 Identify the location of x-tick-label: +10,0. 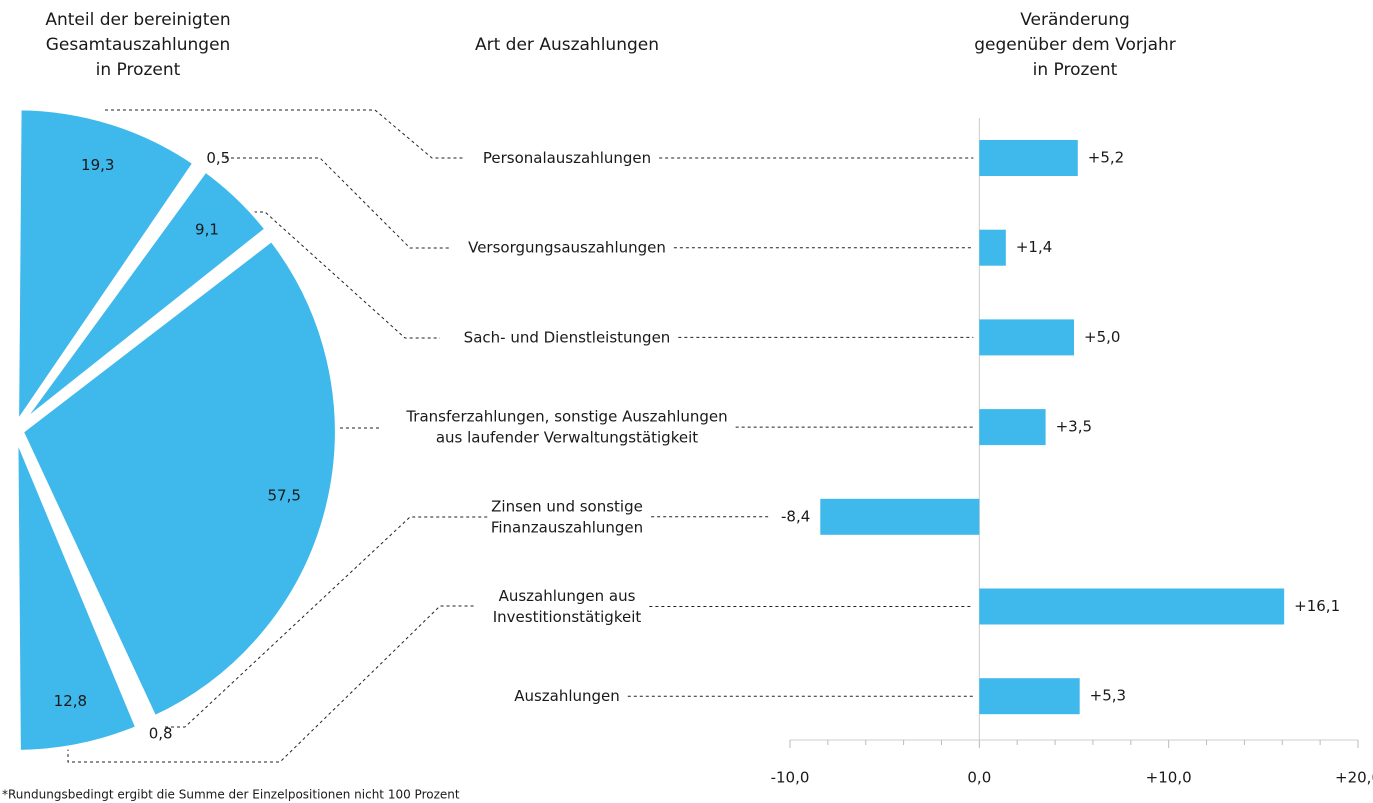
(1169, 778).